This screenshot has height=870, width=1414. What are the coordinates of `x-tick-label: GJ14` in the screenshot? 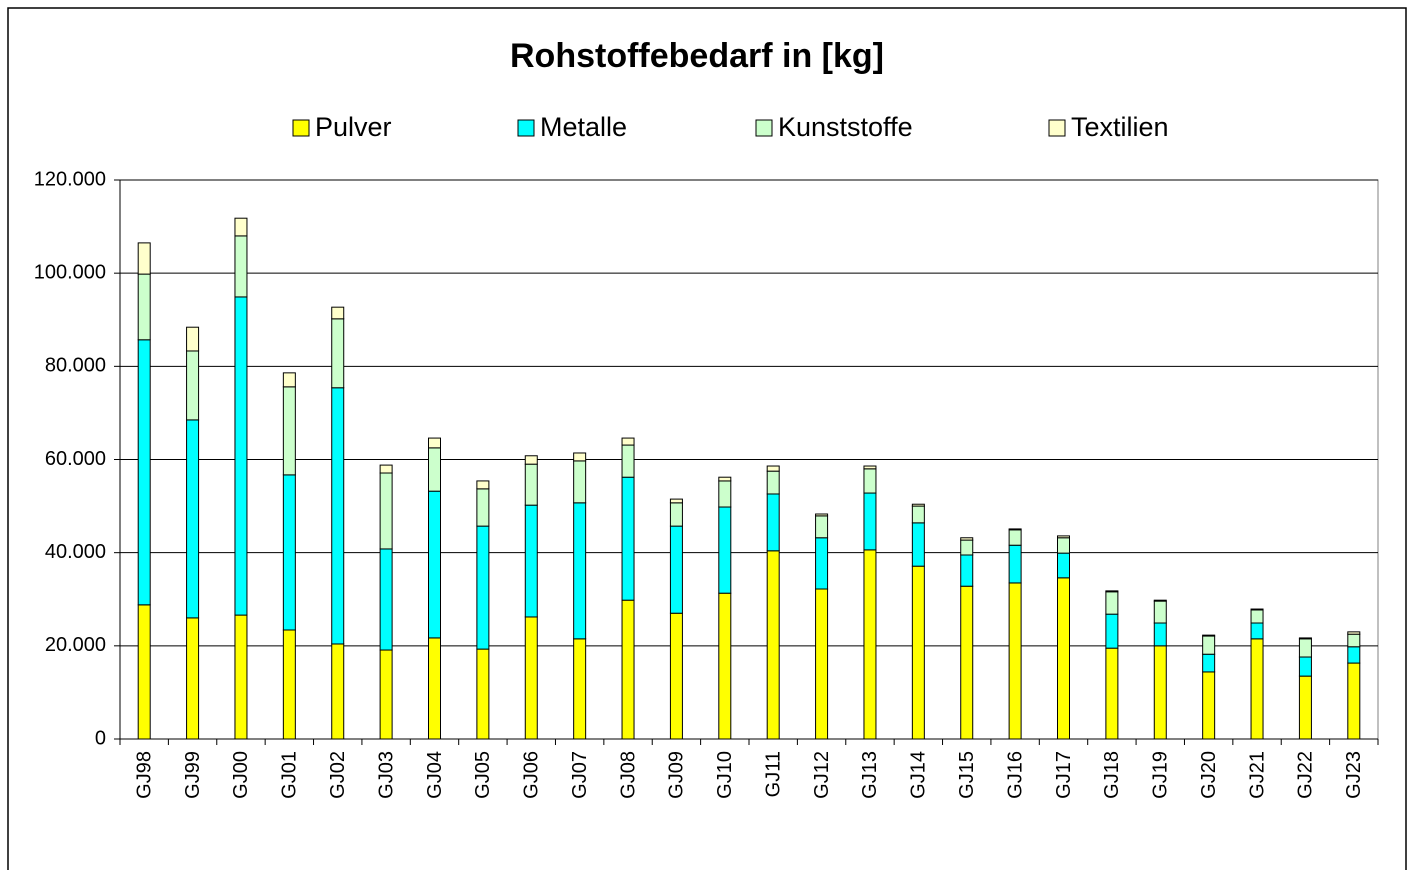 It's located at (919, 775).